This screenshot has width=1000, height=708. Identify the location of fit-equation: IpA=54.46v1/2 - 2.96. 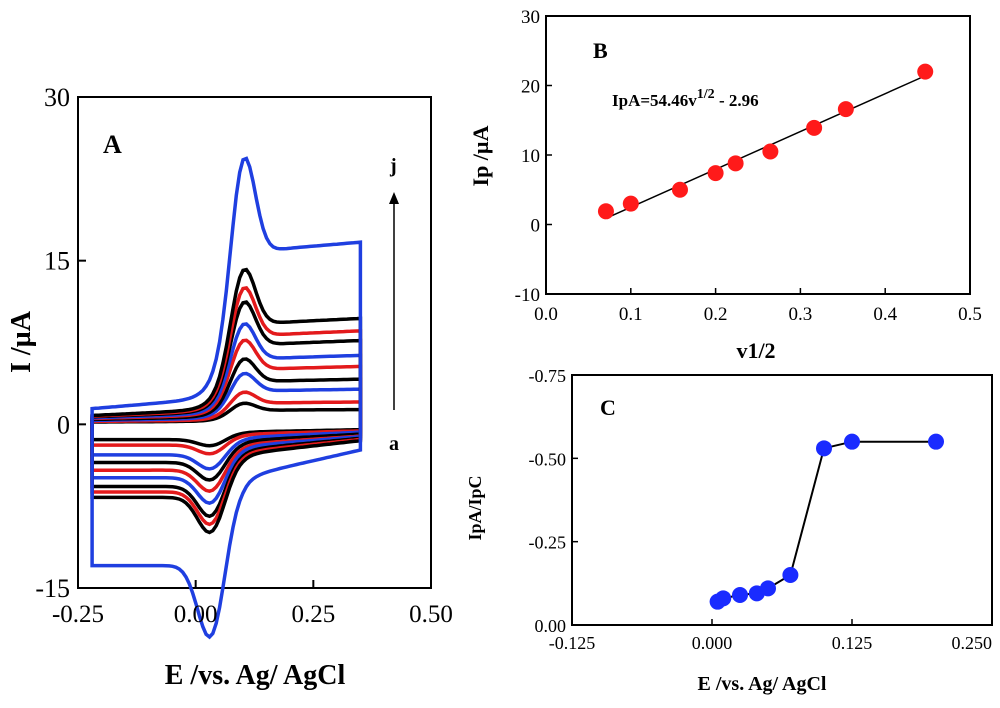
(685, 98).